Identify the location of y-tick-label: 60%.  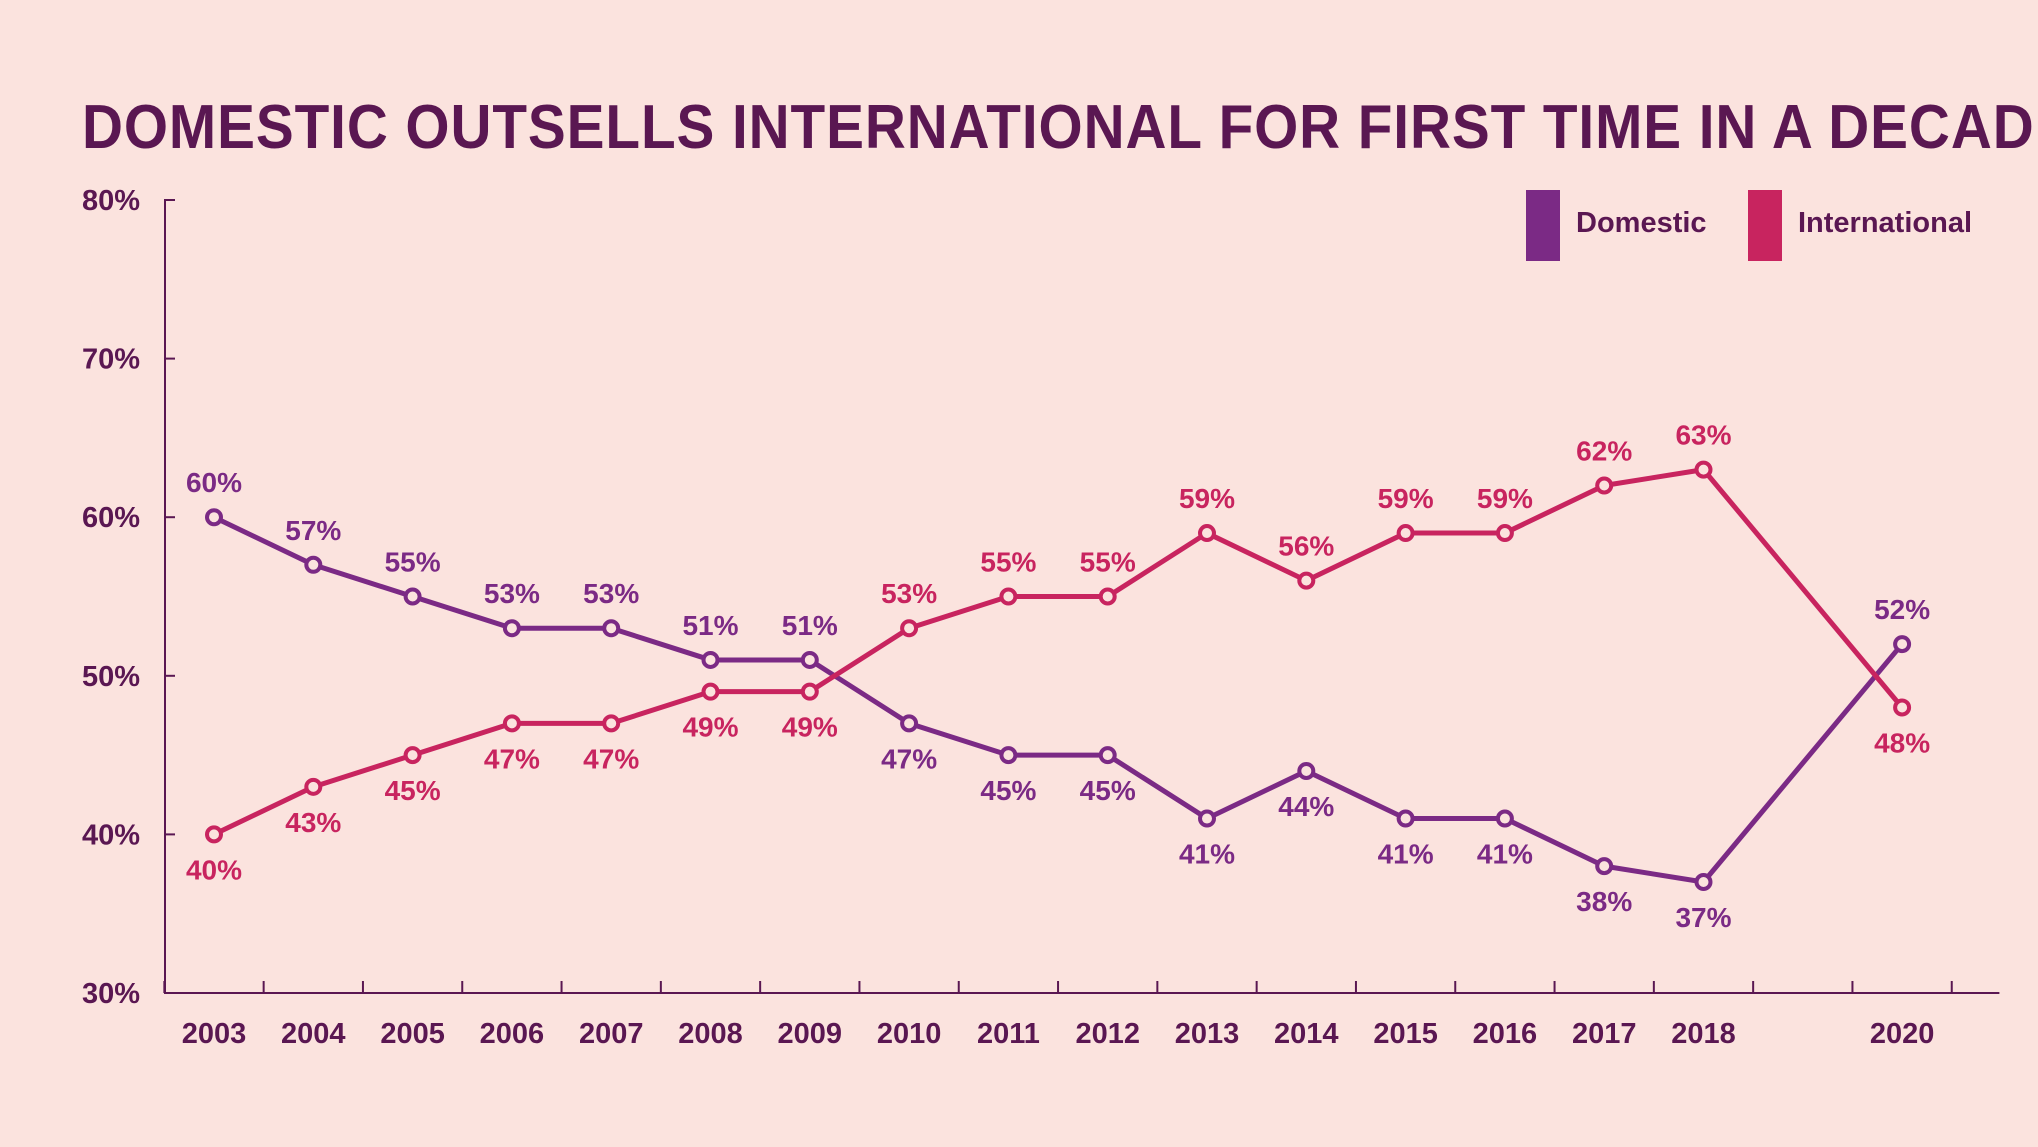
(111, 518).